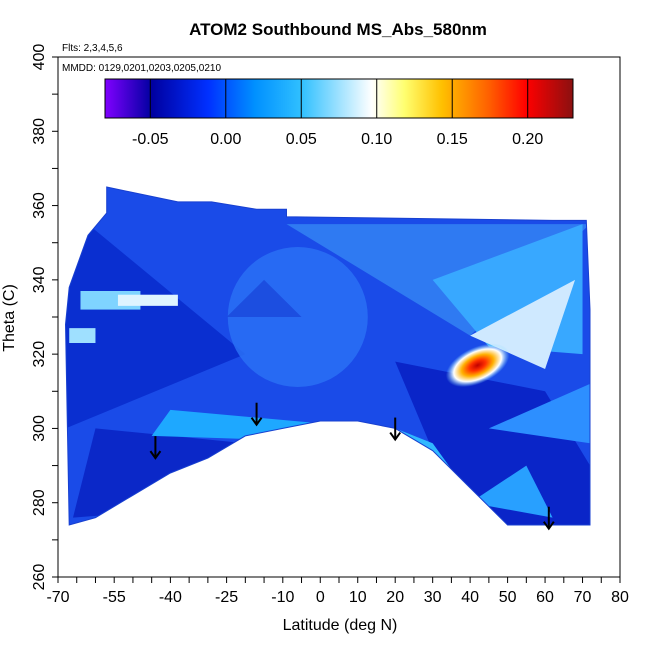 The height and width of the screenshot is (650, 650). Describe the element at coordinates (470, 597) in the screenshot. I see `x-tick-label: 40` at that location.